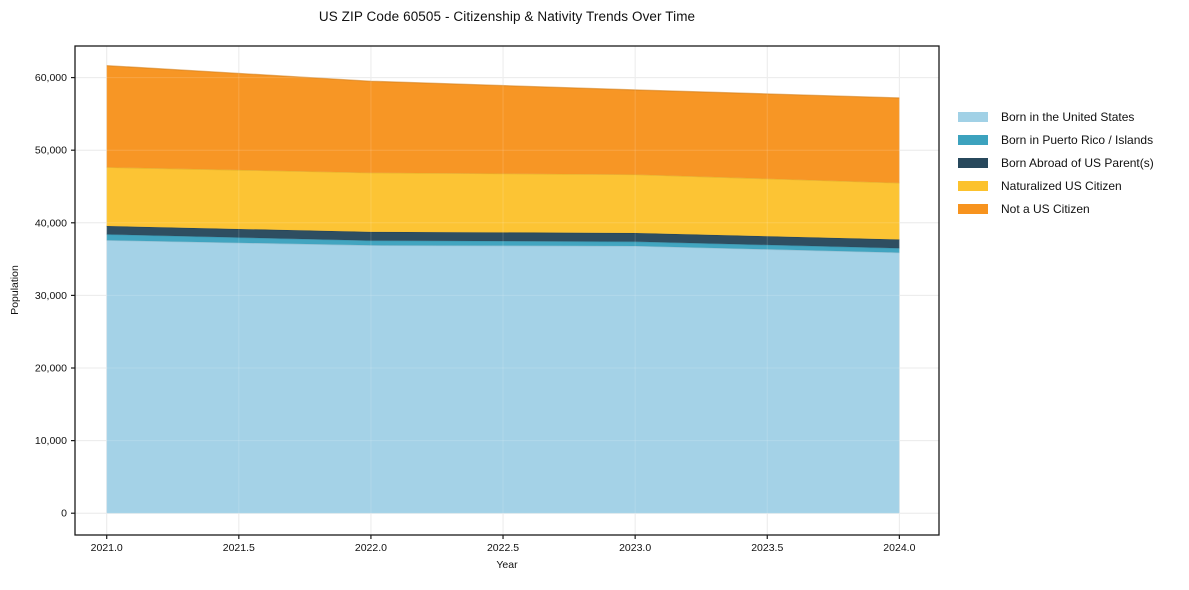 This screenshot has width=1189, height=590. I want to click on legend-label: Naturalized US Citizen, so click(1061, 185).